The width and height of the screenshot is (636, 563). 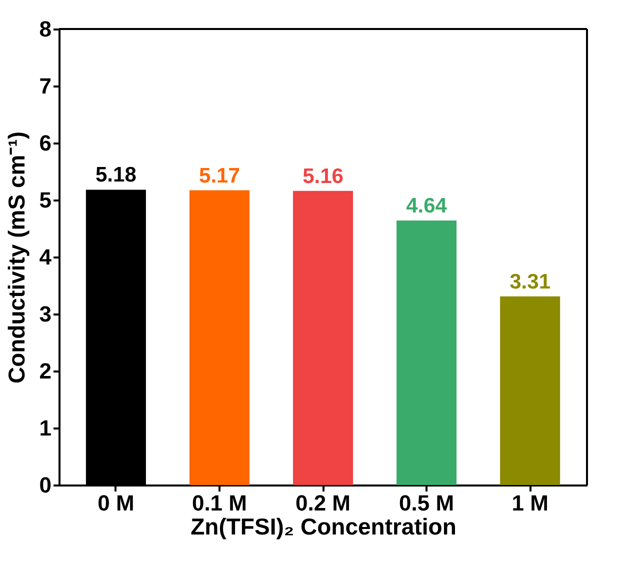 I want to click on y-tick-label: 5, so click(x=45, y=200).